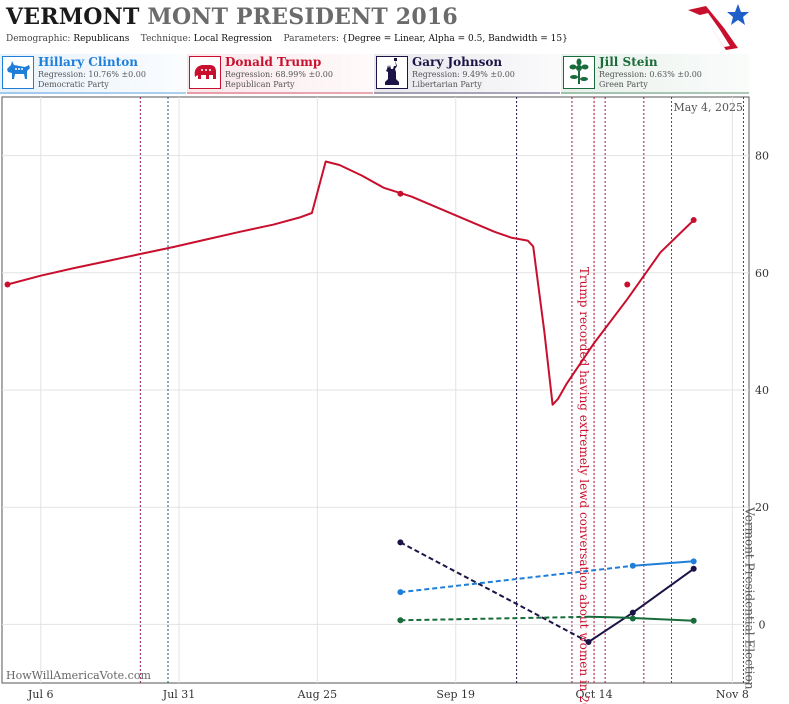 The width and height of the screenshot is (789, 704). I want to click on candidate-name: Hillary Clinton, so click(88, 62).